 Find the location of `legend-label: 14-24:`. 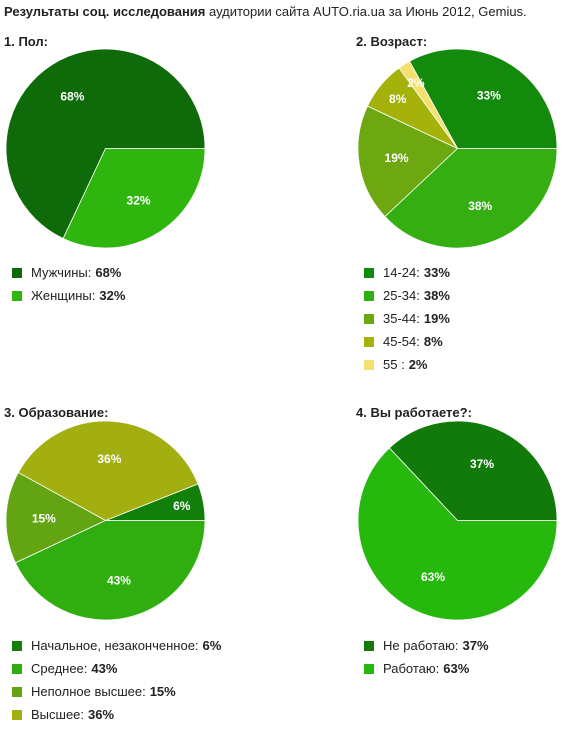

legend-label: 14-24: is located at coordinates (401, 272).